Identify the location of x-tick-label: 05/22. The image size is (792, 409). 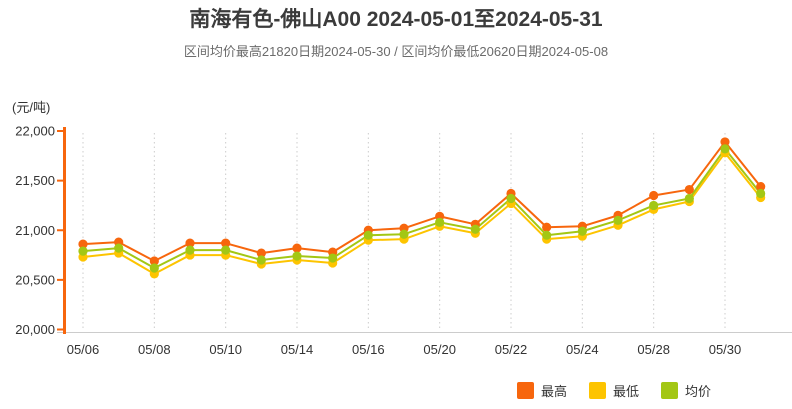
(511, 349).